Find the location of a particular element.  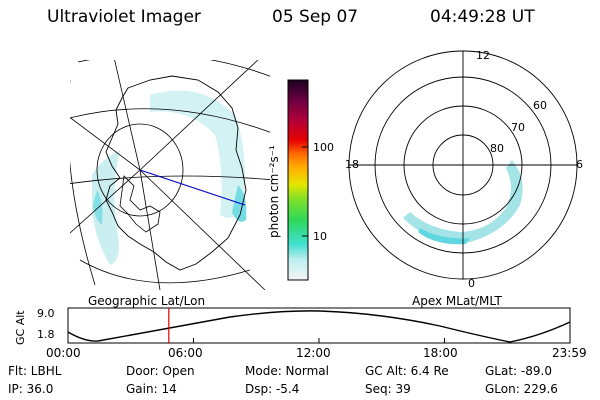

info-gcalt: GC Alt: 6.4 Re is located at coordinates (407, 371).